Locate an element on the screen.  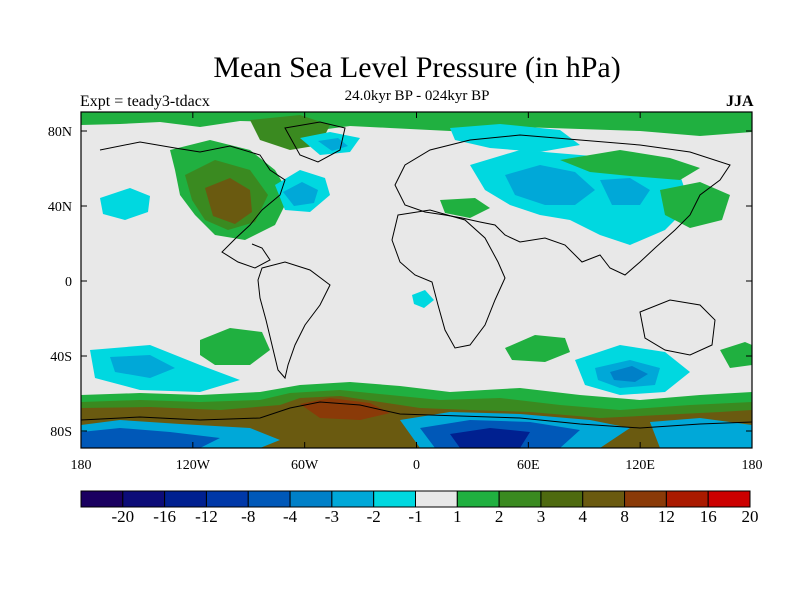
eurasia-negative-east is located at coordinates (625, 191).